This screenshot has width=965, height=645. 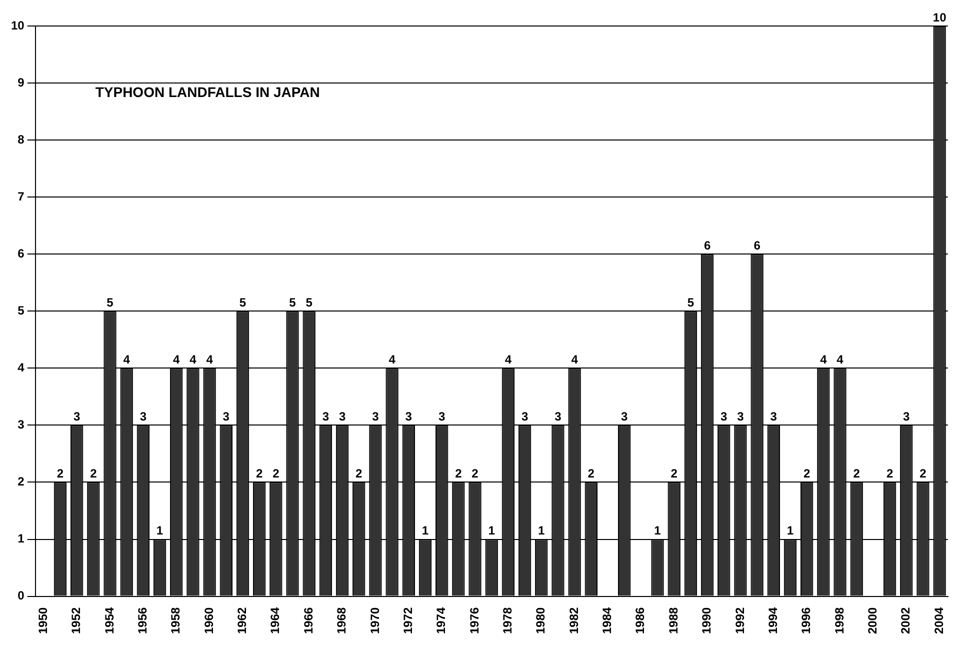 What do you see at coordinates (939, 620) in the screenshot?
I see `x-tick-label: 2004` at bounding box center [939, 620].